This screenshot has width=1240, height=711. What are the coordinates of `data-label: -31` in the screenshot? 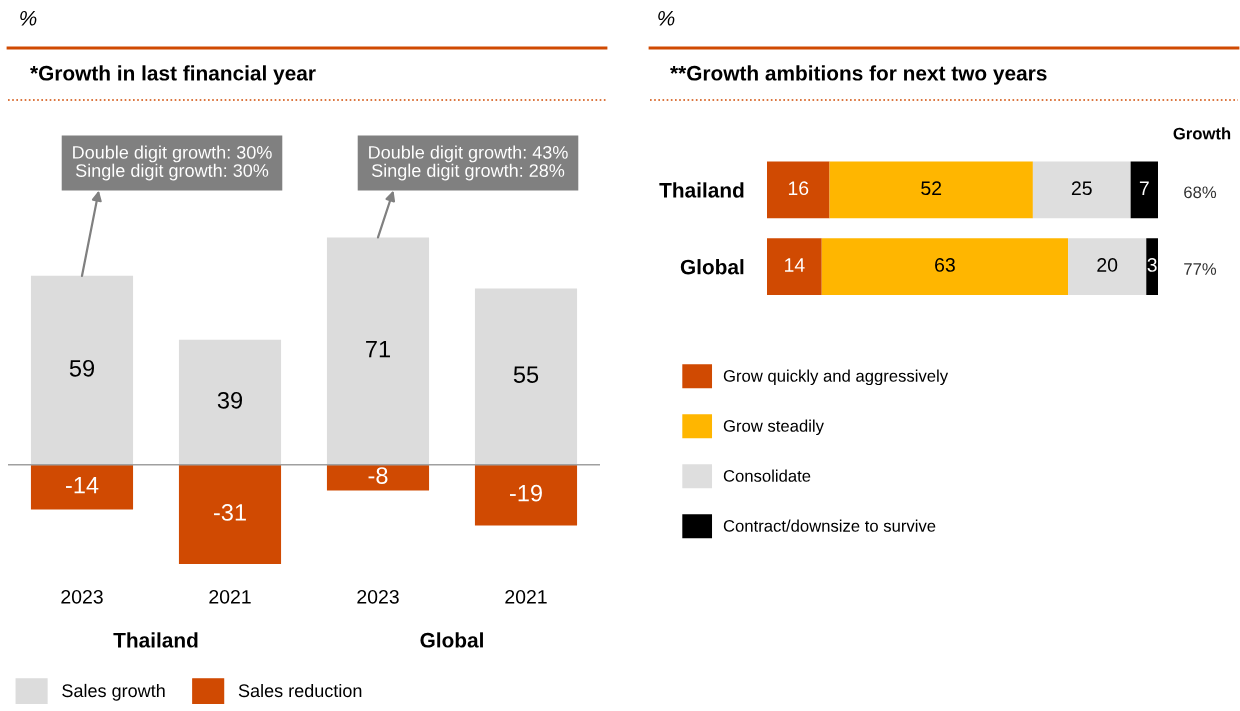 It's located at (229, 512).